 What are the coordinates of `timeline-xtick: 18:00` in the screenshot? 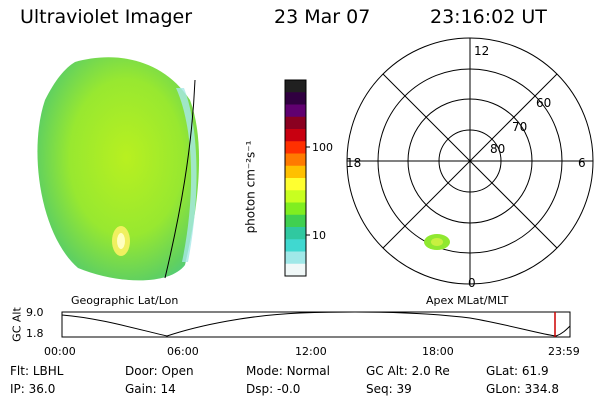 It's located at (438, 351).